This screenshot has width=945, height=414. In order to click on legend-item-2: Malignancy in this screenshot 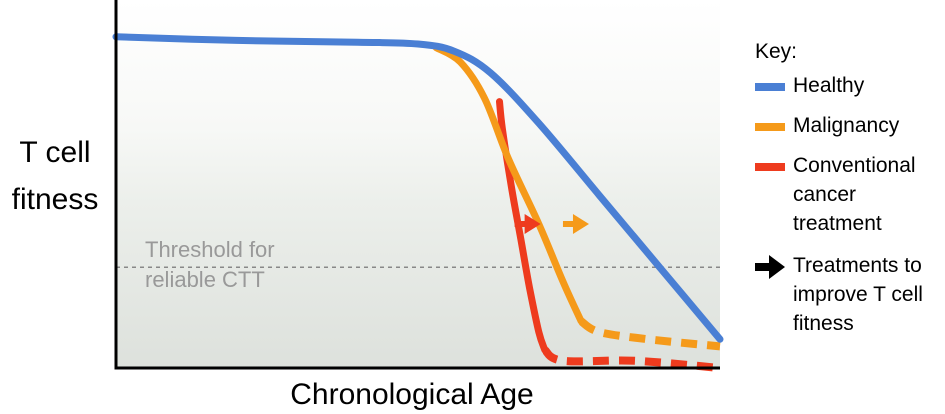, I will do `click(827, 125)`.